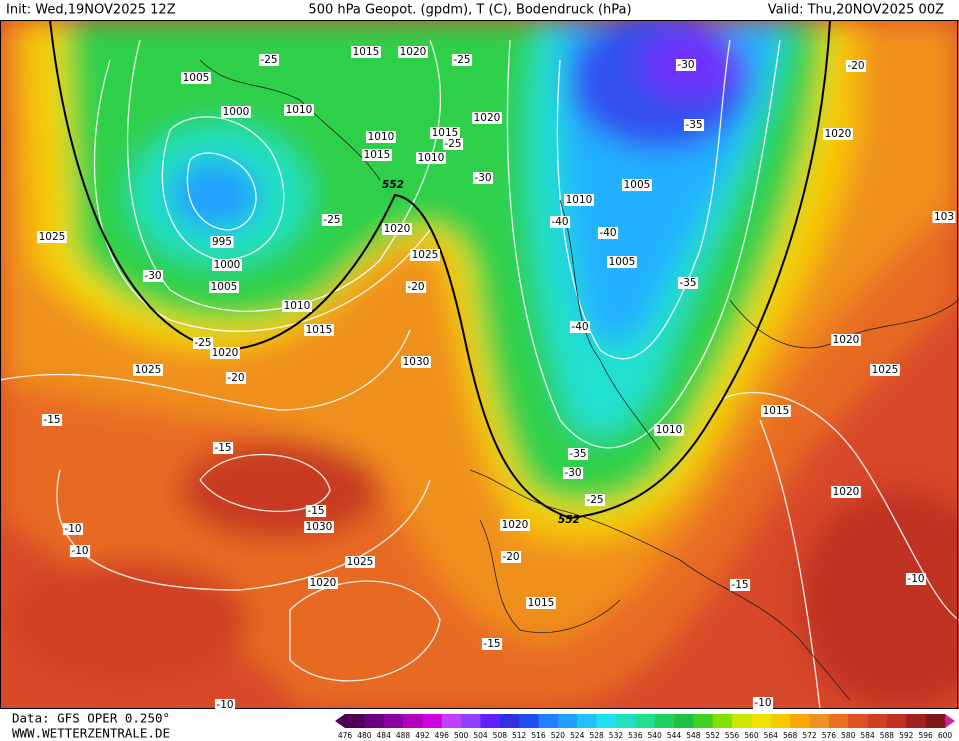 This screenshot has height=741, width=959. I want to click on site: WWW.WETTERZENTRALE.DE, so click(91, 733).